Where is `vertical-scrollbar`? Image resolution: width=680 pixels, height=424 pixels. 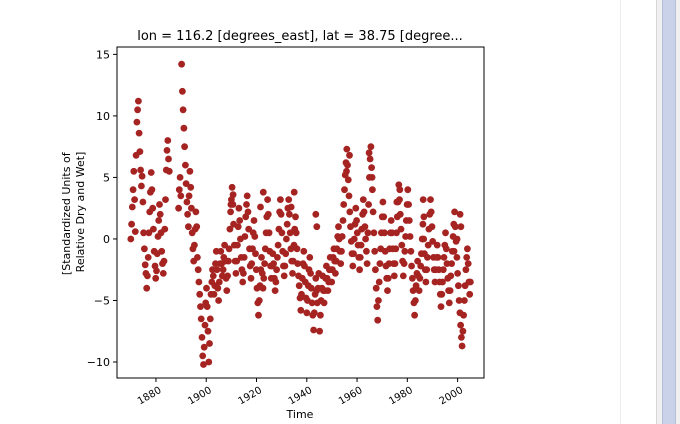
vertical-scrollbar is located at coordinates (668, 212).